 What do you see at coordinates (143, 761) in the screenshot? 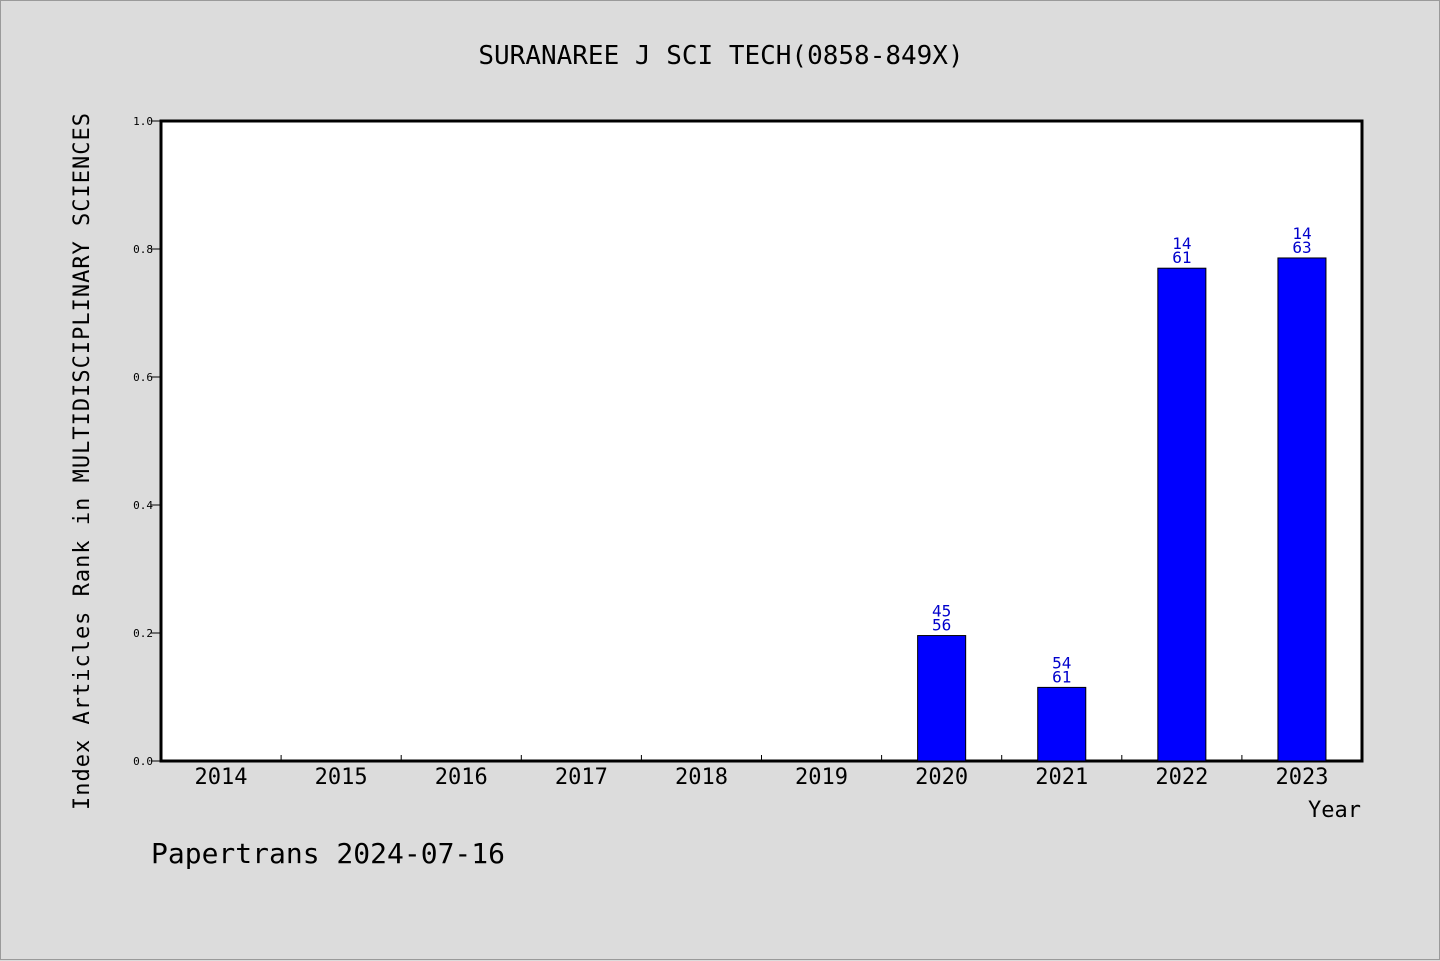
I see `y-tick-label: 0.0` at bounding box center [143, 761].